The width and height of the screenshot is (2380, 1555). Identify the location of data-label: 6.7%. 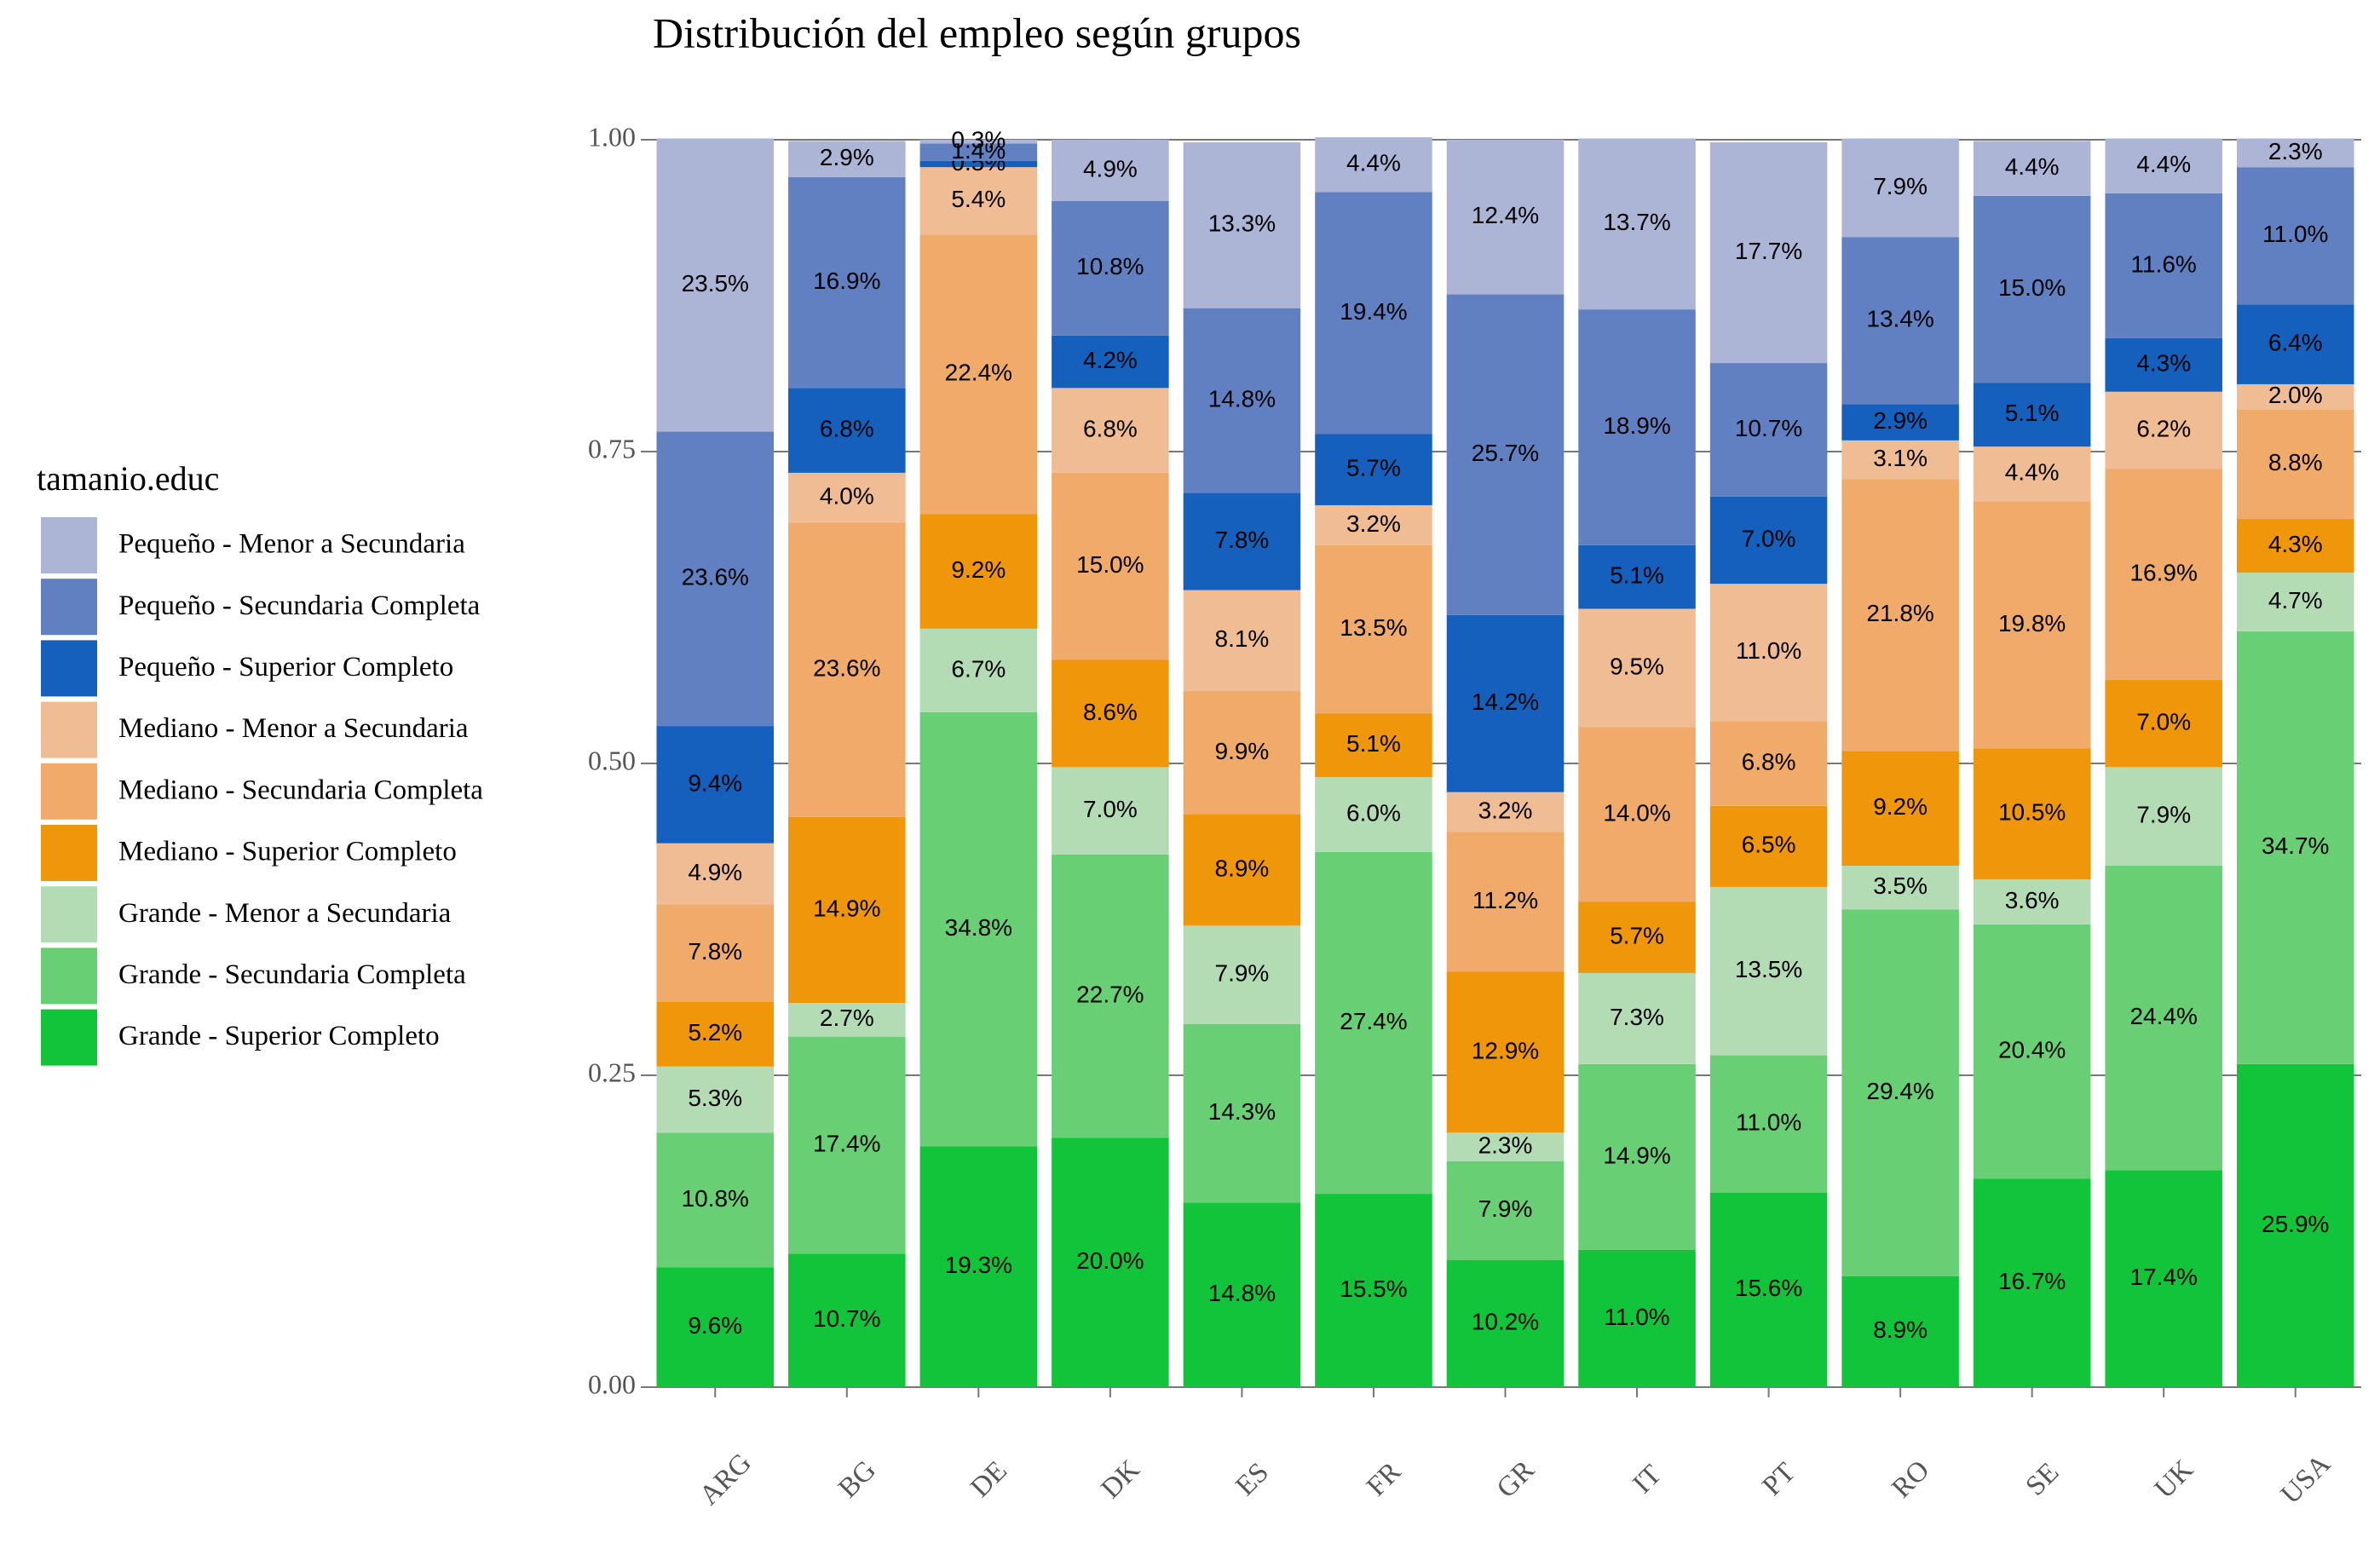
(978, 668).